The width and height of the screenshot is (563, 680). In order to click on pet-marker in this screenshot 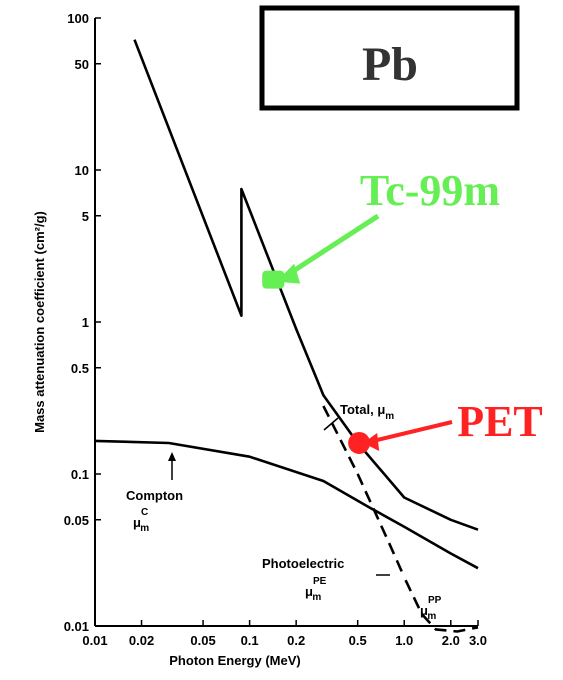, I will do `click(359, 442)`.